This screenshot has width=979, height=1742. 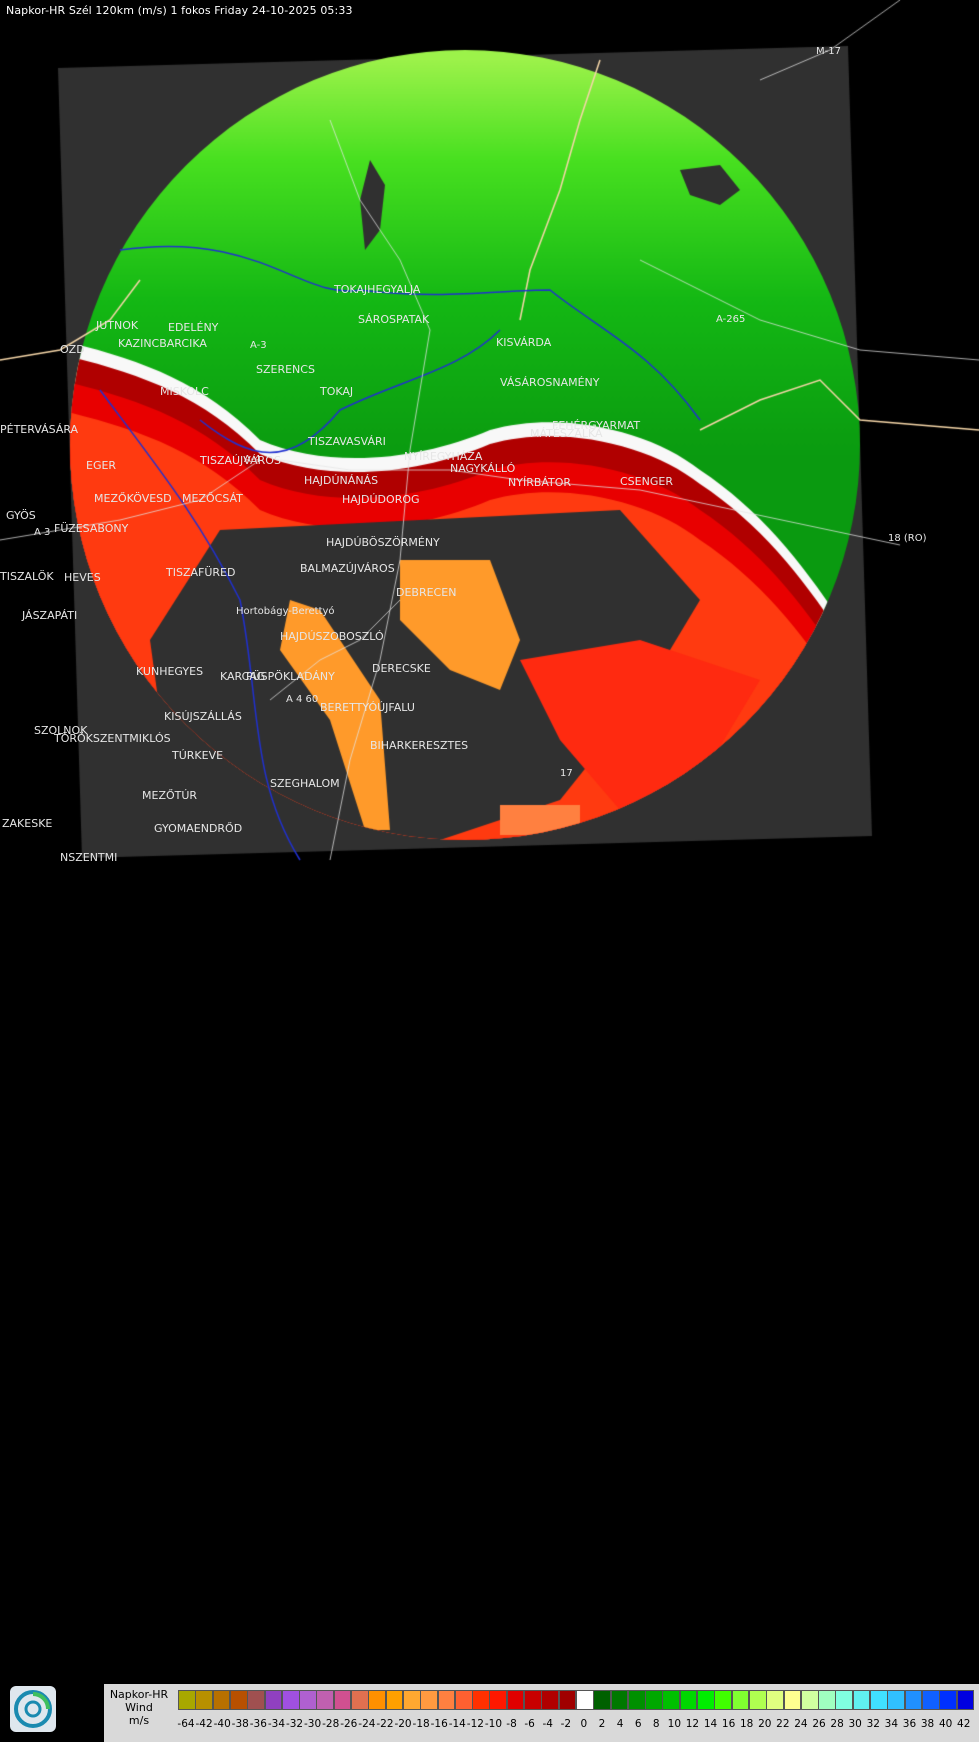 What do you see at coordinates (27, 823) in the screenshot?
I see `place-label: ZAKESKE` at bounding box center [27, 823].